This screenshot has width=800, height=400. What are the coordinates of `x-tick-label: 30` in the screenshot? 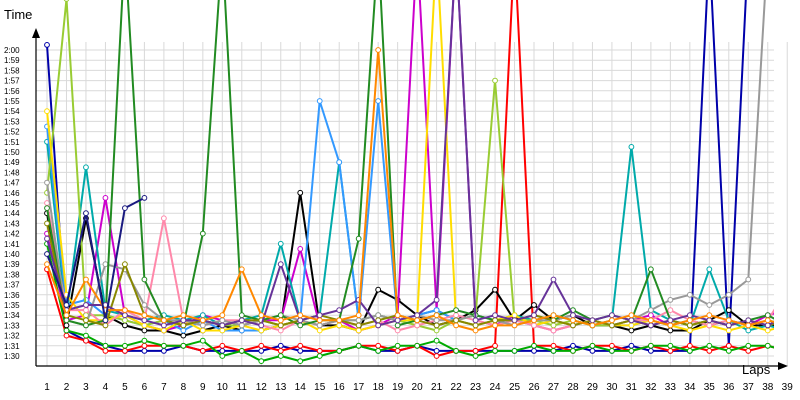 It's located at (612, 387).